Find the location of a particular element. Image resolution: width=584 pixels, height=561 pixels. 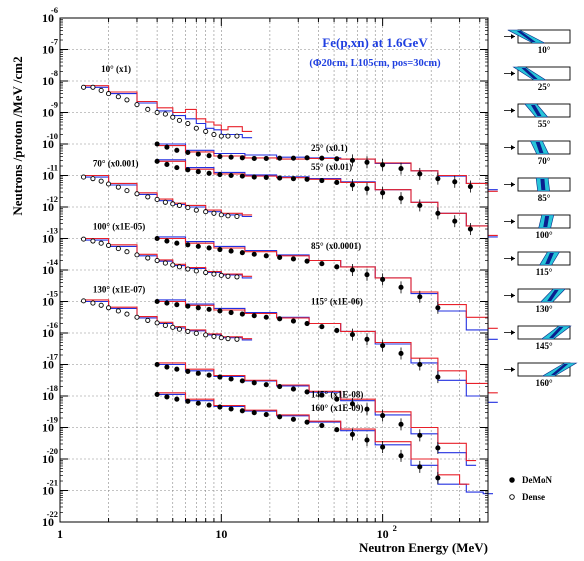

y-tick-exponent: -18 is located at coordinates (52, 388).